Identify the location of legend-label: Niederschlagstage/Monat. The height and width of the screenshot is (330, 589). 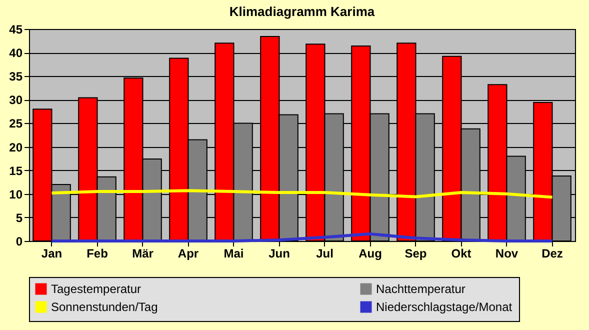
(444, 307).